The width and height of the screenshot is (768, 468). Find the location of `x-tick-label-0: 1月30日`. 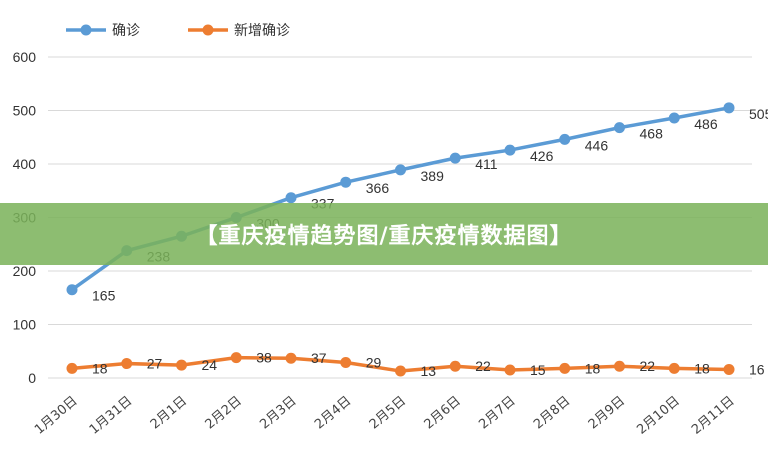

x-tick-label-0: 1月30日 is located at coordinates (56, 416).